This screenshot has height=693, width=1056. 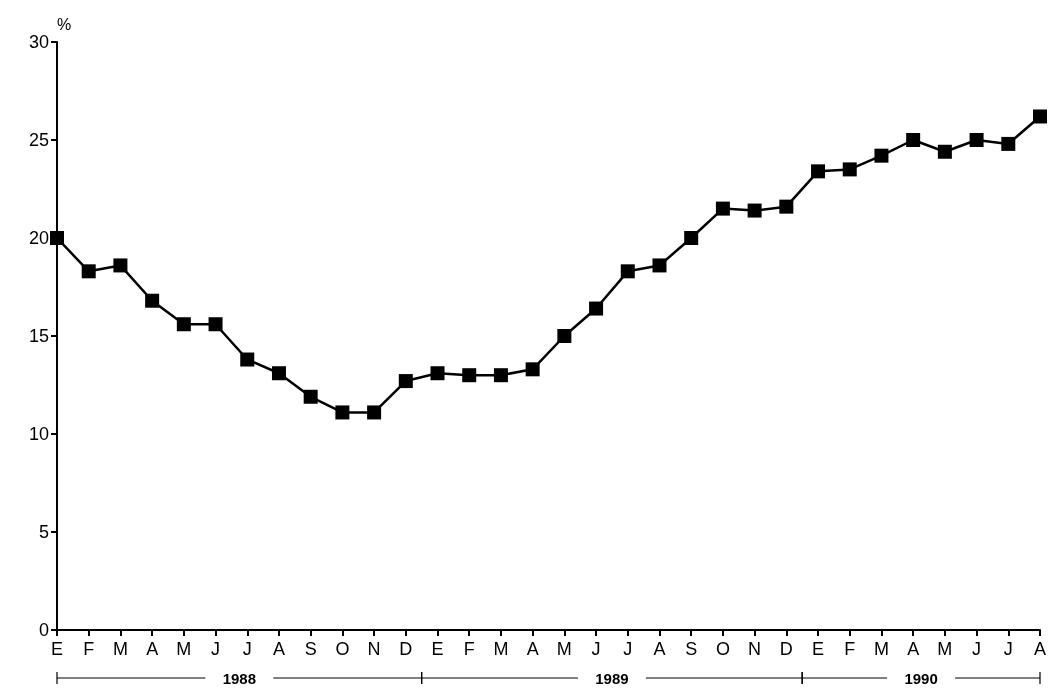 I want to click on y-tick-label: 20, so click(x=38, y=238).